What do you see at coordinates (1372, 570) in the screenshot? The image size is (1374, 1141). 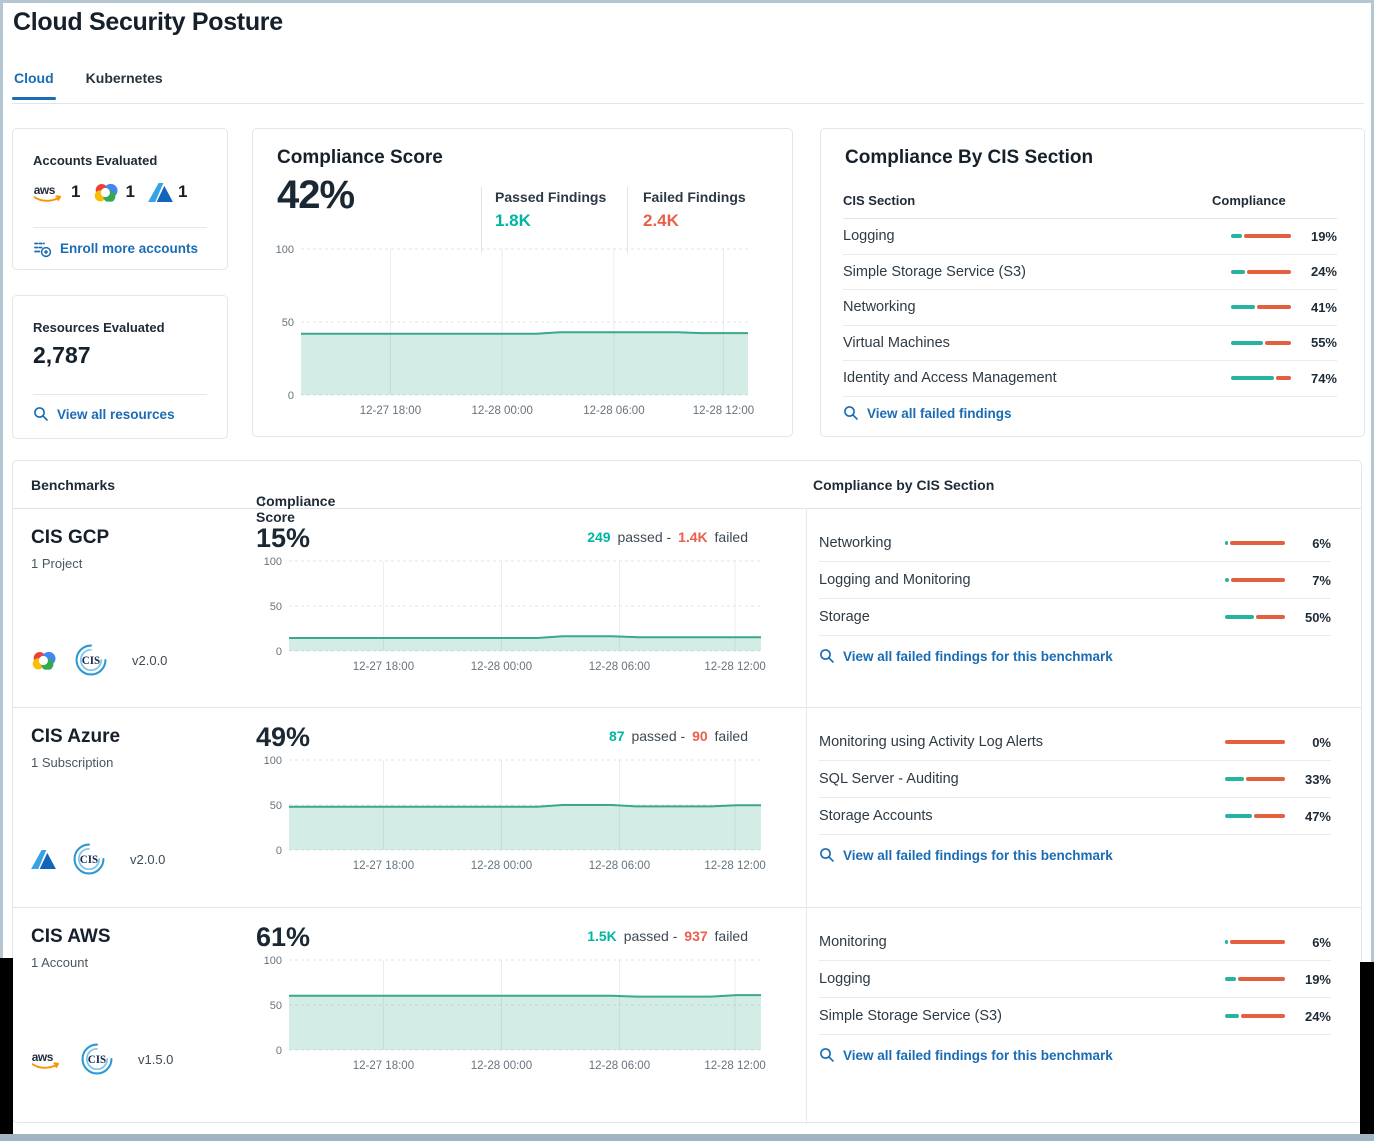 I see `window-border-right` at bounding box center [1372, 570].